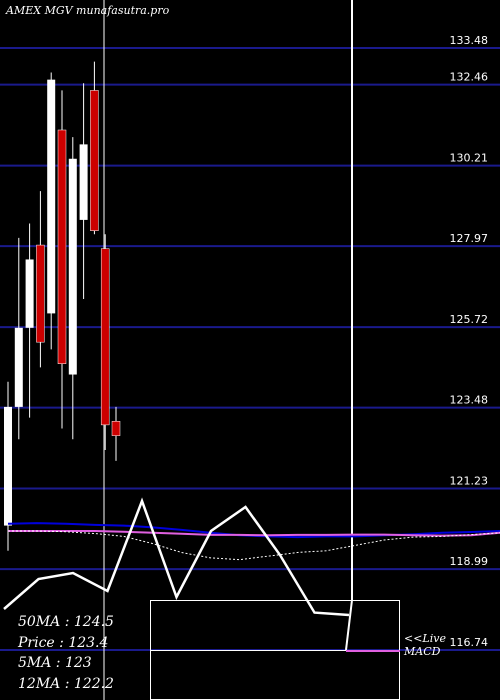  I want to click on live-macd-label: <<Live MACD, so click(425, 645).